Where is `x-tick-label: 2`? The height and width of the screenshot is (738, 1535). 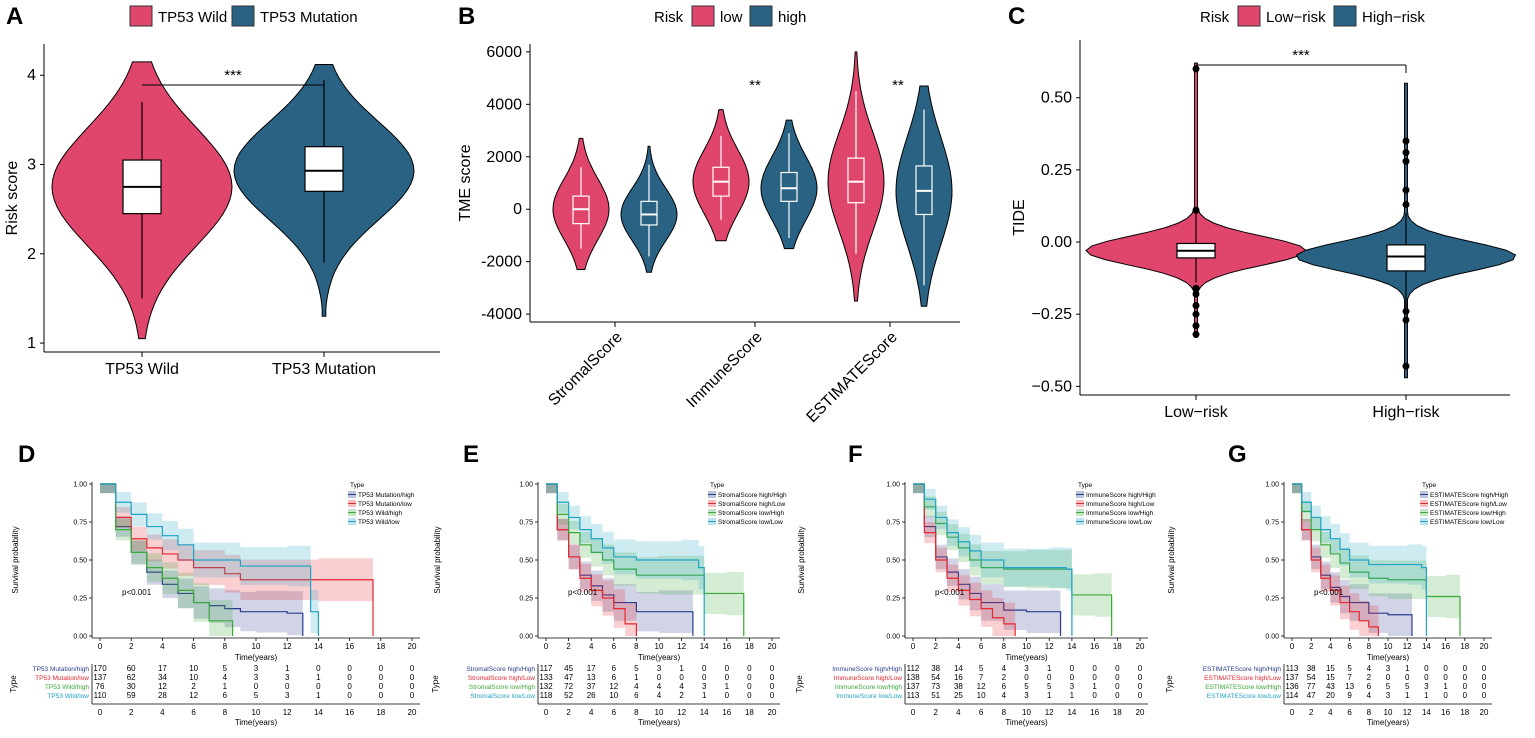 x-tick-label: 2 is located at coordinates (1311, 646).